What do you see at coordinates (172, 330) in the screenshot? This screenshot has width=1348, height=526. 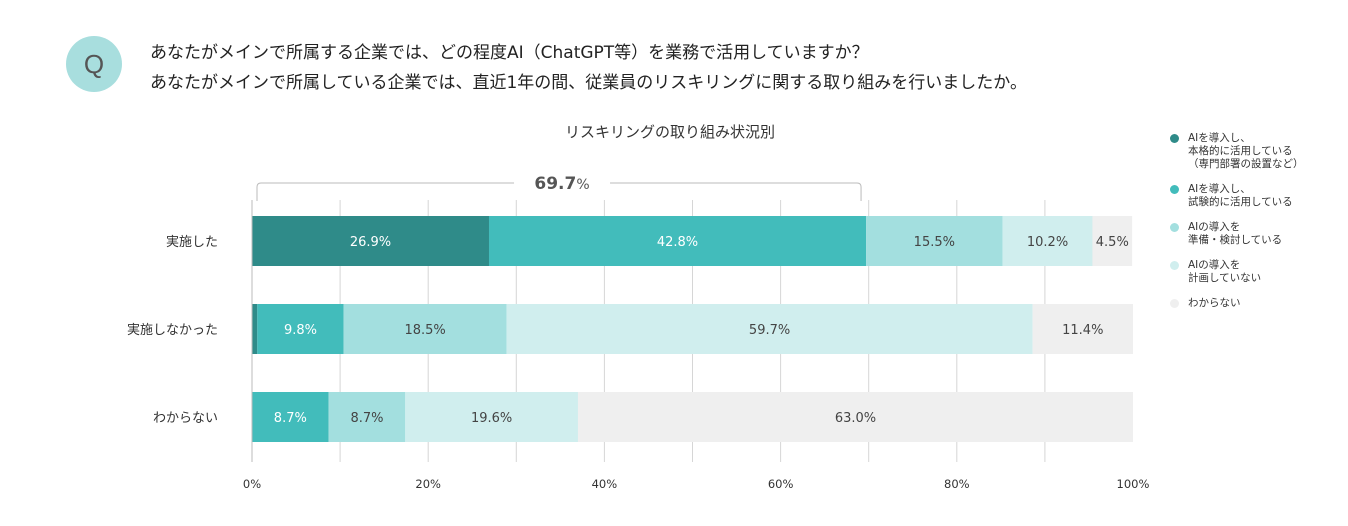 I see `category-label: 実施しなかった` at bounding box center [172, 330].